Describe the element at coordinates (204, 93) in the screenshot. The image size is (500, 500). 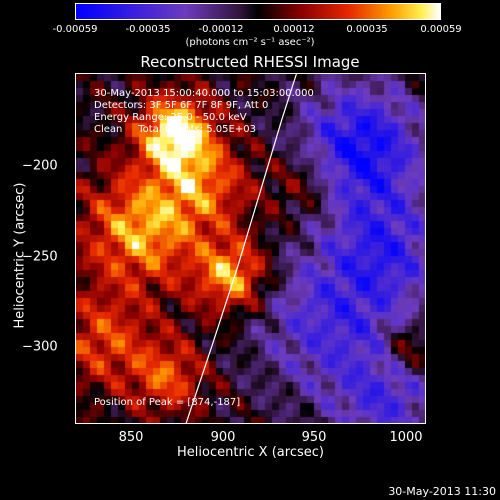
I see `info-time-range: 30-May-2013 15:00:40.000 to 15:03:00.000` at that location.